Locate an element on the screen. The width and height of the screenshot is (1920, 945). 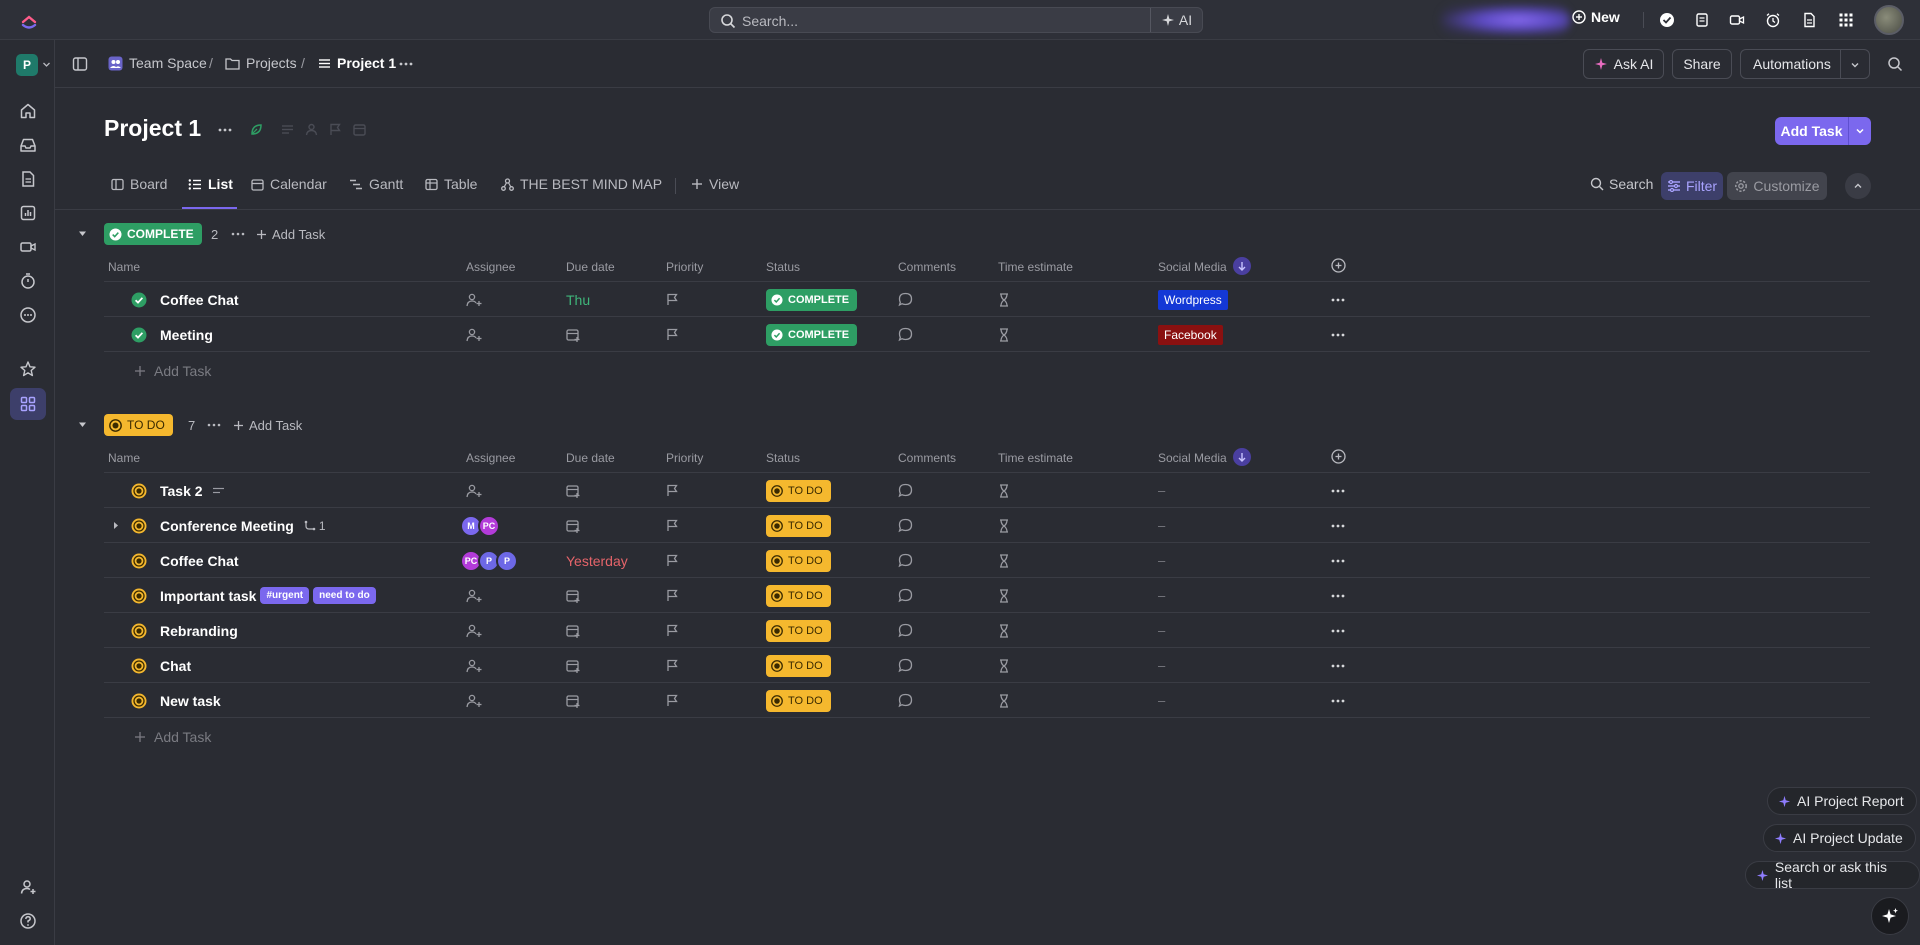
description-icon is located at coordinates (287, 129).